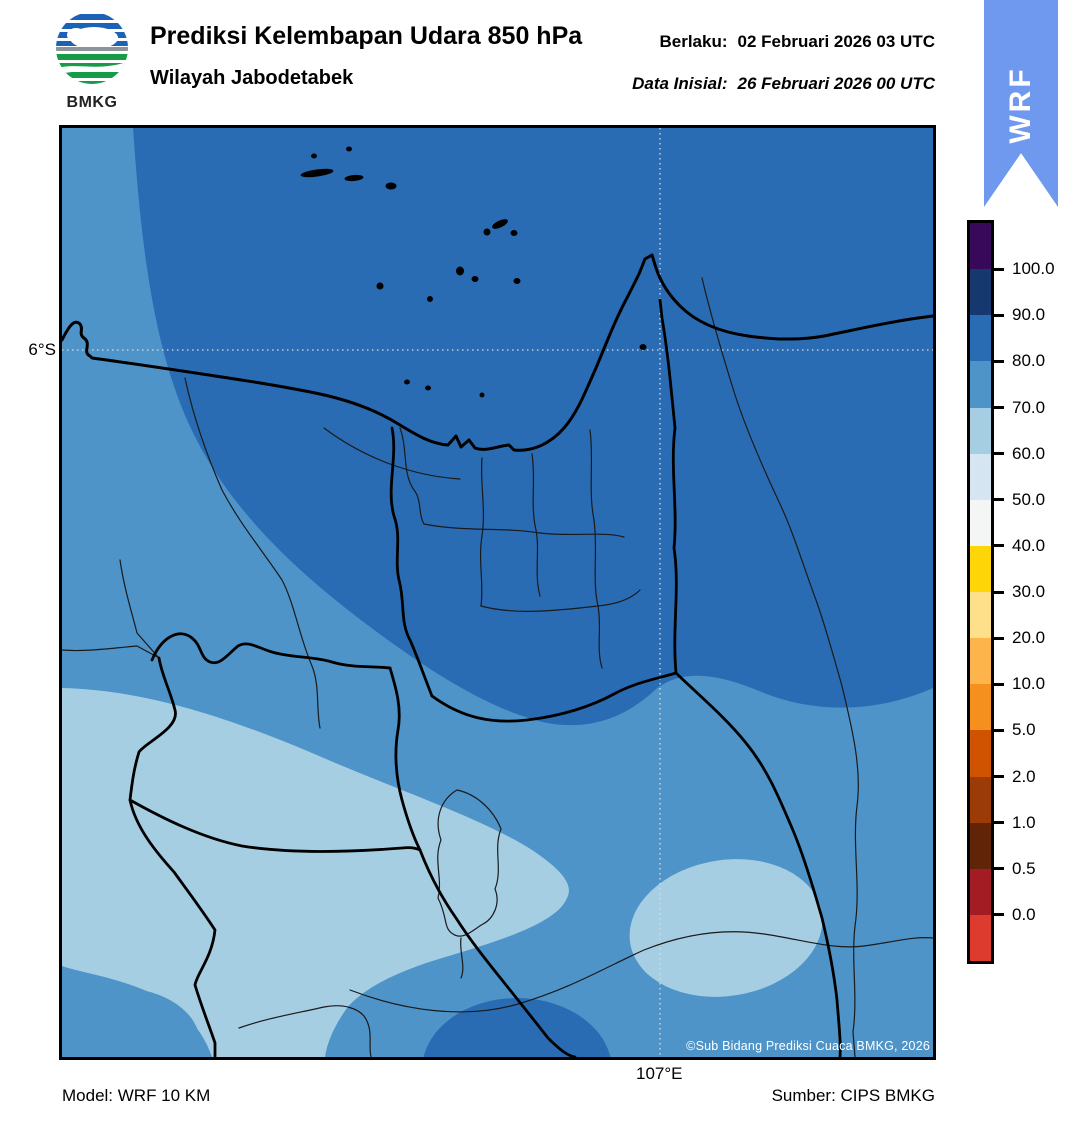  I want to click on valid-time-value: 02 Februari 2026 03 UTC, so click(836, 41).